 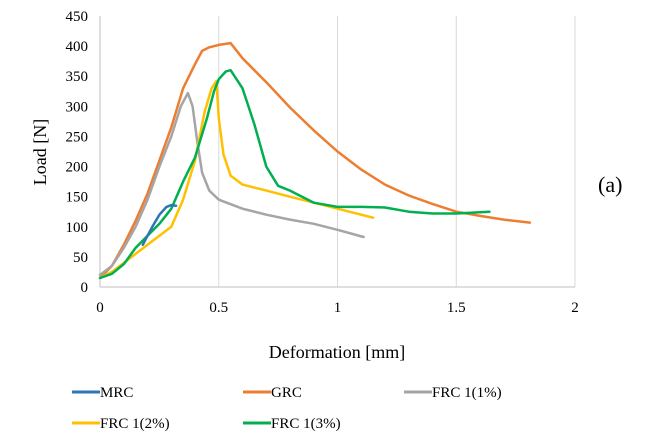 I want to click on y-tick-label: 50, so click(x=80, y=258).